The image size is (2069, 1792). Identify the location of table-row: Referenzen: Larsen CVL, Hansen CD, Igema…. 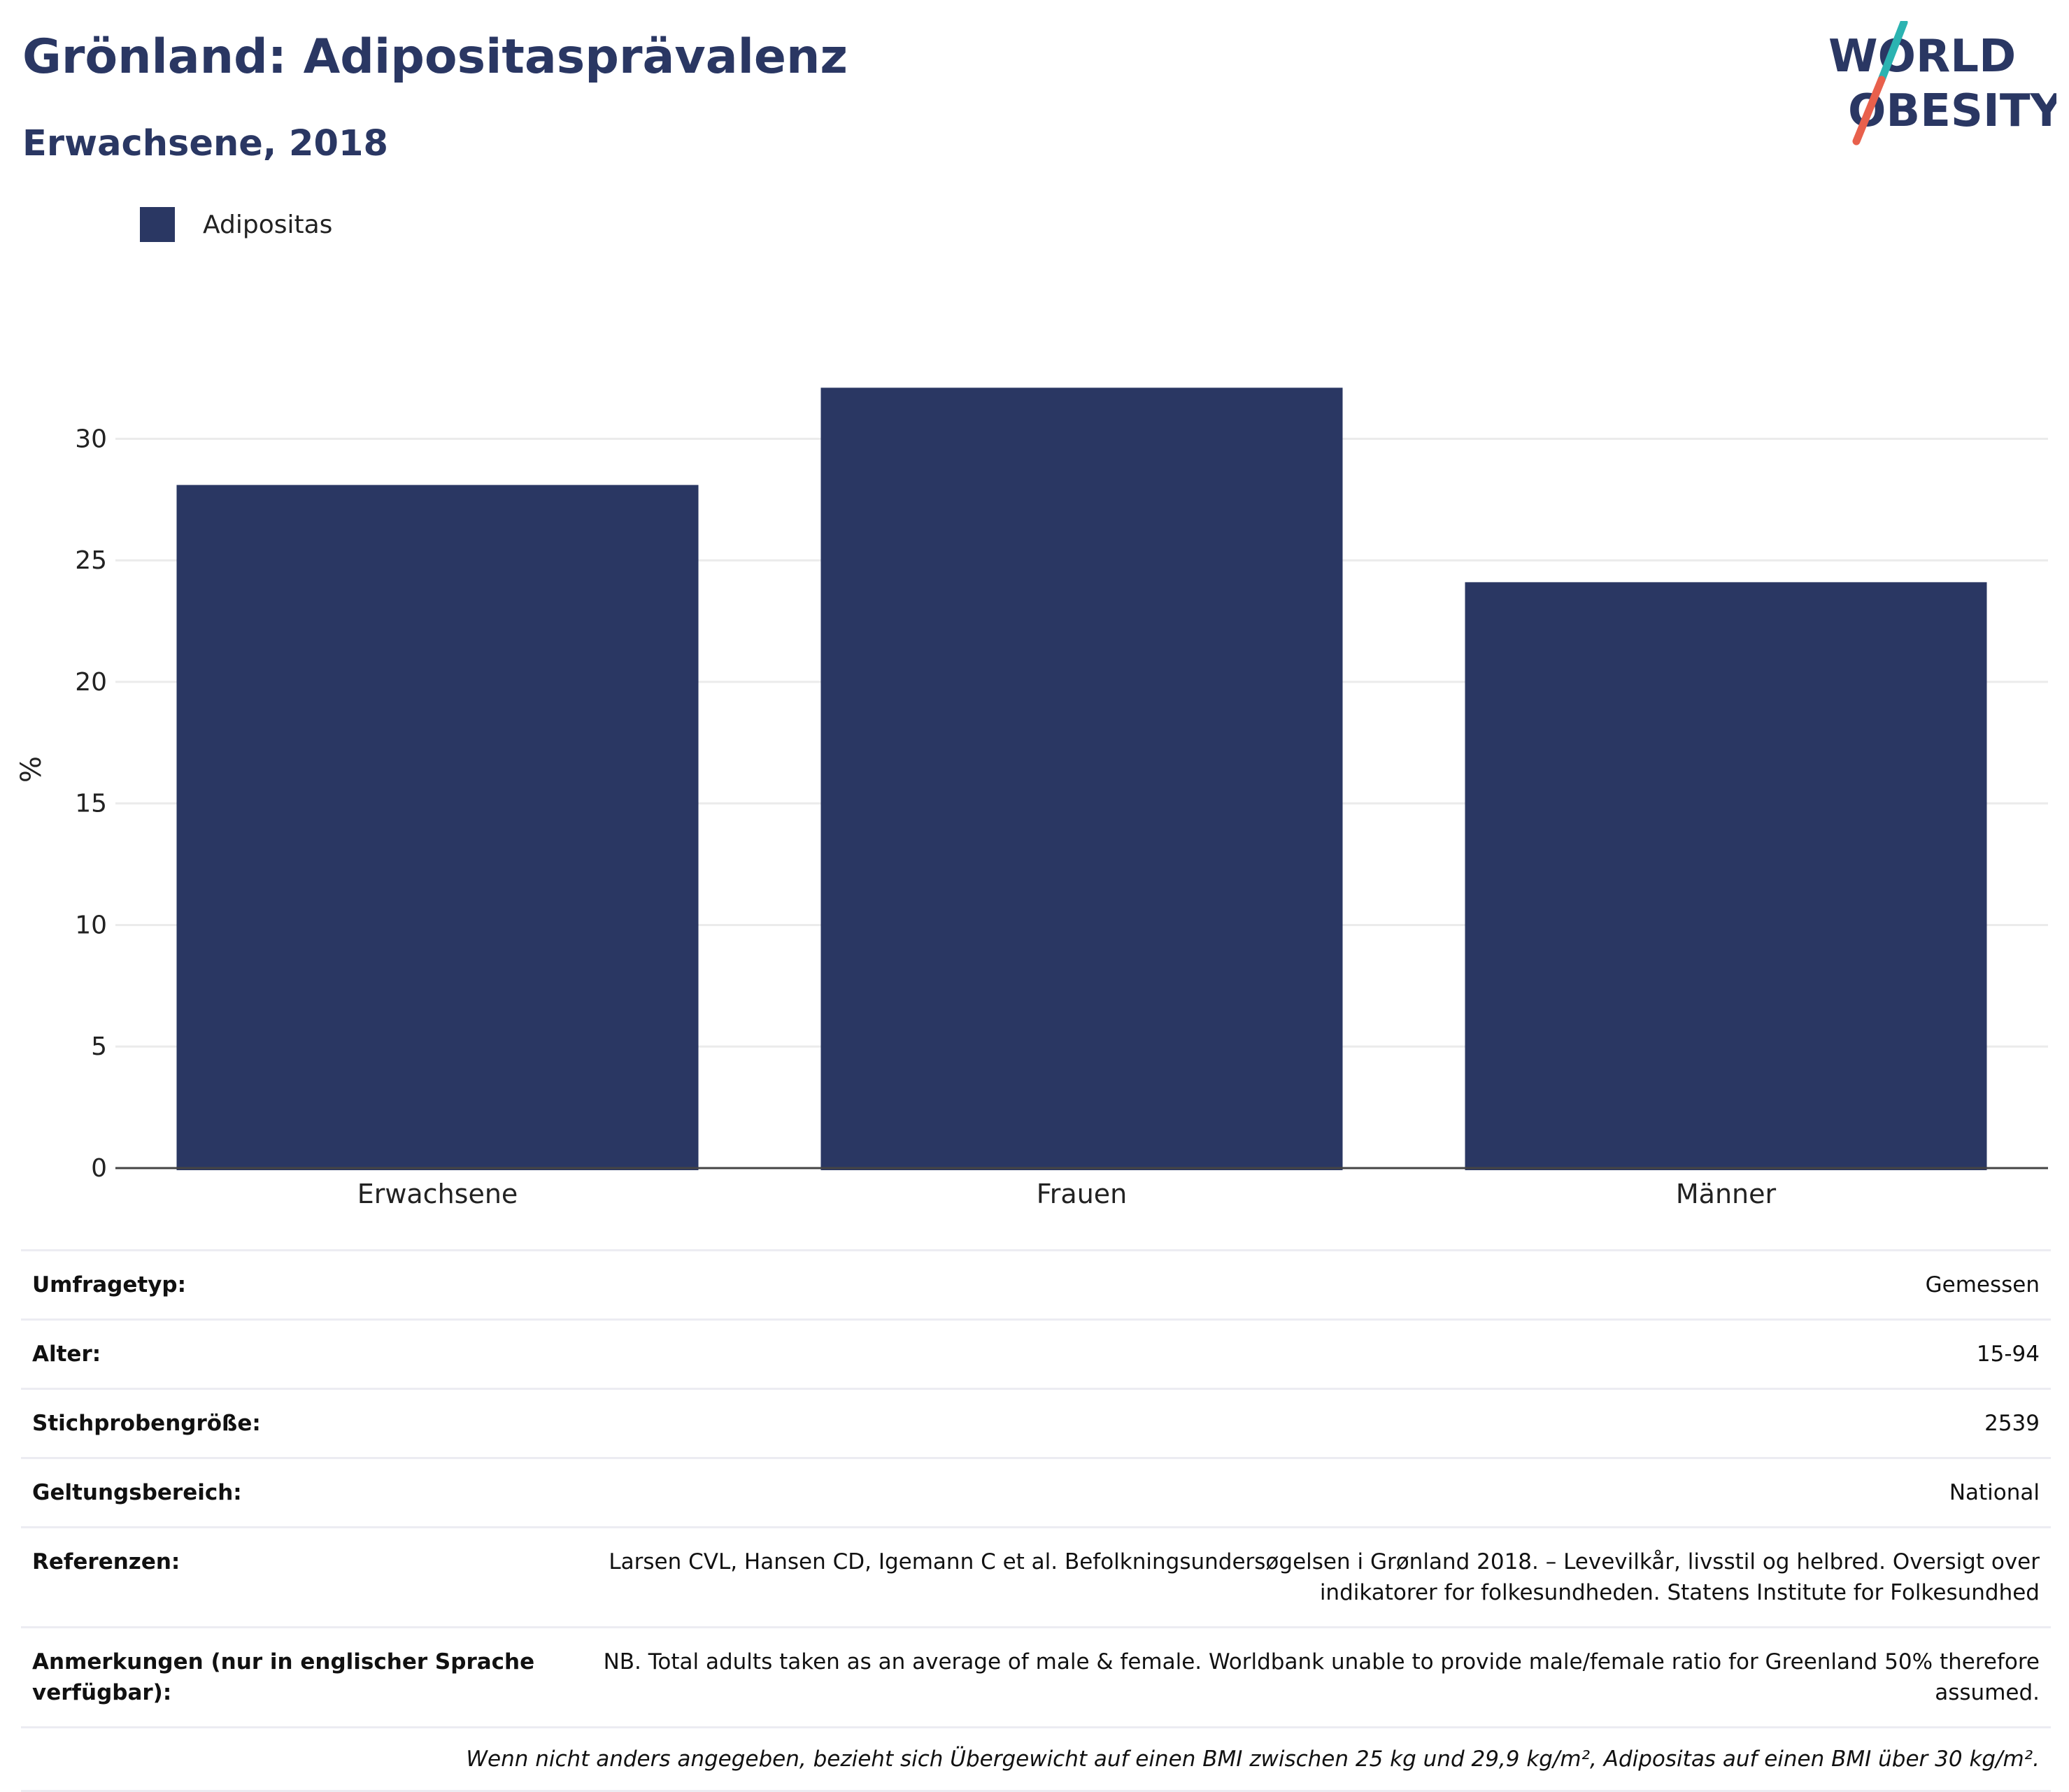
(1036, 1576).